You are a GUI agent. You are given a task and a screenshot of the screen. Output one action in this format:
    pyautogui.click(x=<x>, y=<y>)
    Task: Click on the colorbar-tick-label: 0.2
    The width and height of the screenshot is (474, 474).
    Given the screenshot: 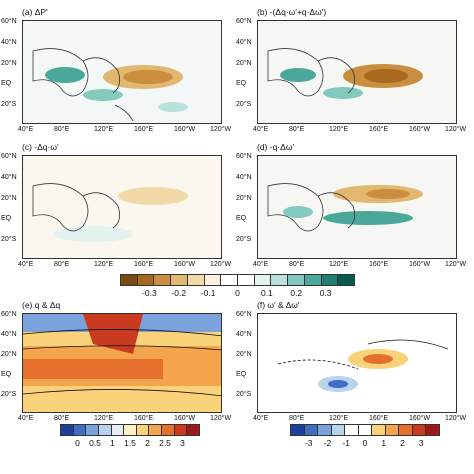 What is the action you would take?
    pyautogui.click(x=296, y=293)
    